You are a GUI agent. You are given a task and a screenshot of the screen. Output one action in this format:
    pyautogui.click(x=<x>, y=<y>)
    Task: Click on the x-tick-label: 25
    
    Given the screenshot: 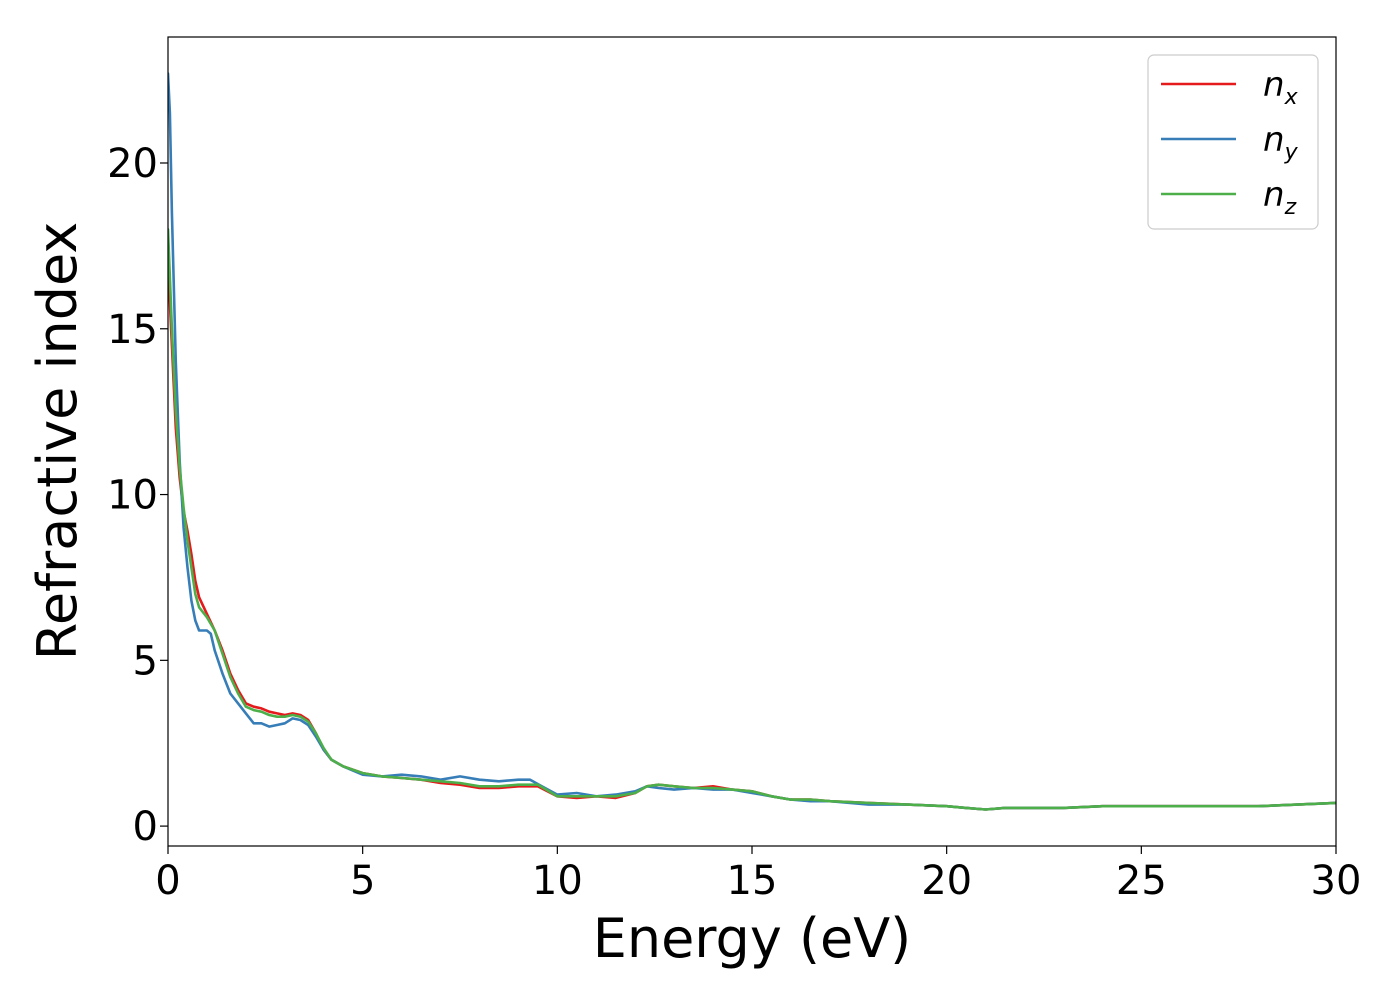 What is the action you would take?
    pyautogui.click(x=1141, y=881)
    